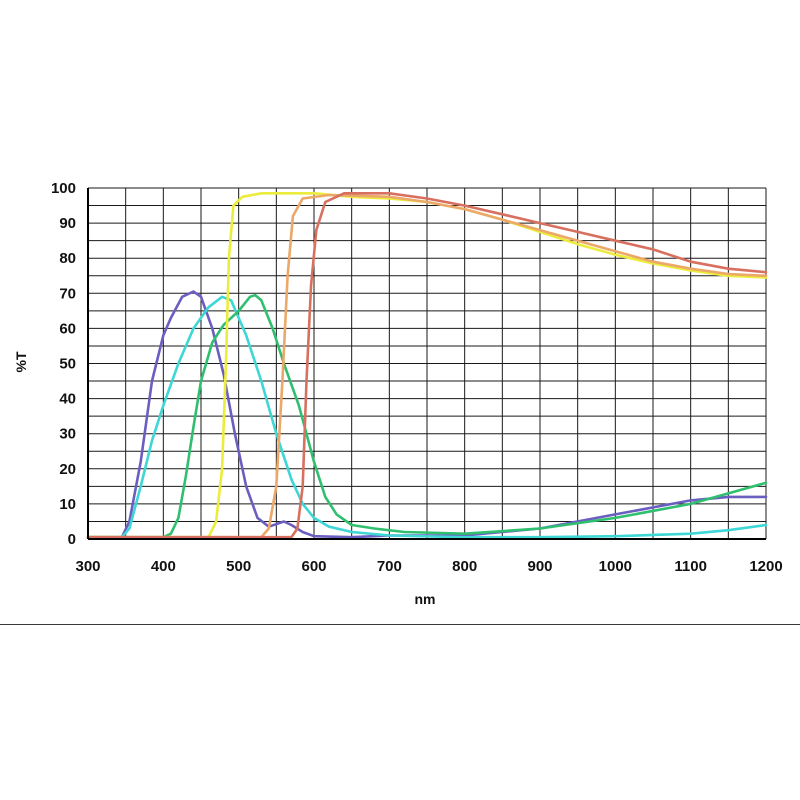  What do you see at coordinates (67, 258) in the screenshot?
I see `y-tick-label: 80` at bounding box center [67, 258].